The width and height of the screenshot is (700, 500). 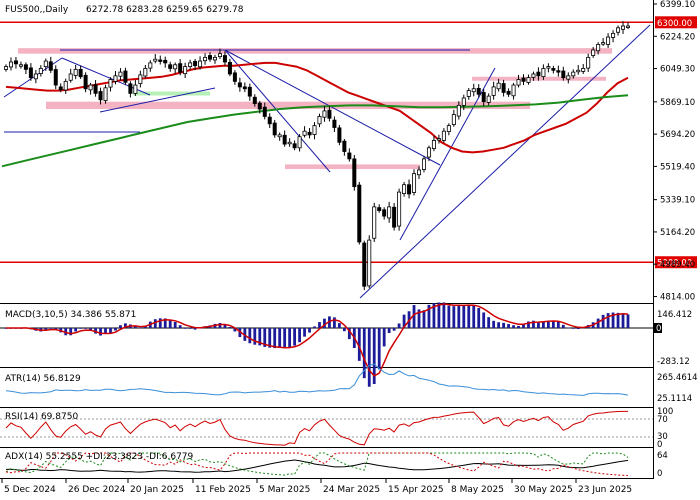 What do you see at coordinates (677, 37) in the screenshot?
I see `price-tick-label: 6224.20` at bounding box center [677, 37].